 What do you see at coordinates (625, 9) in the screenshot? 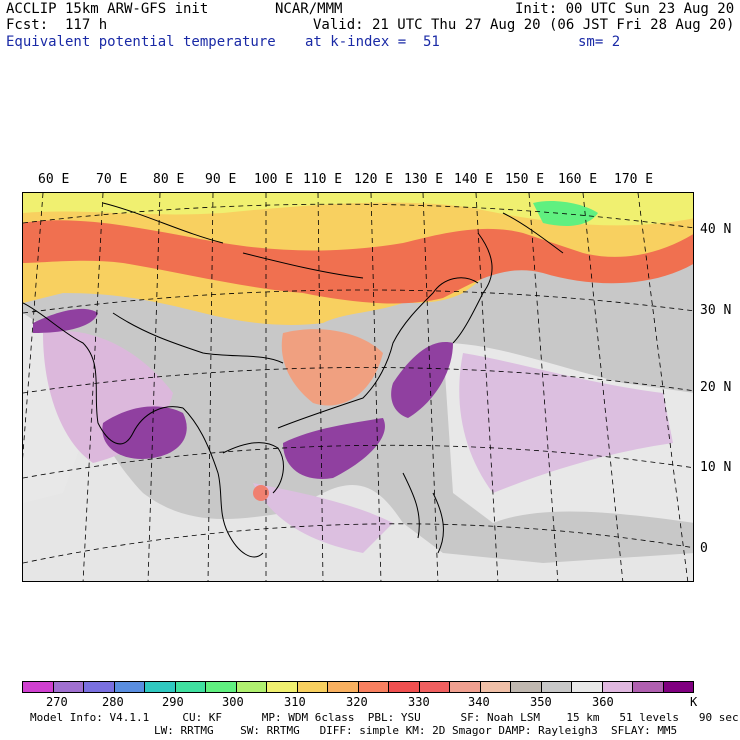
I see `init-time: Init: 00 UTC Sun 23 Aug 20` at bounding box center [625, 9].